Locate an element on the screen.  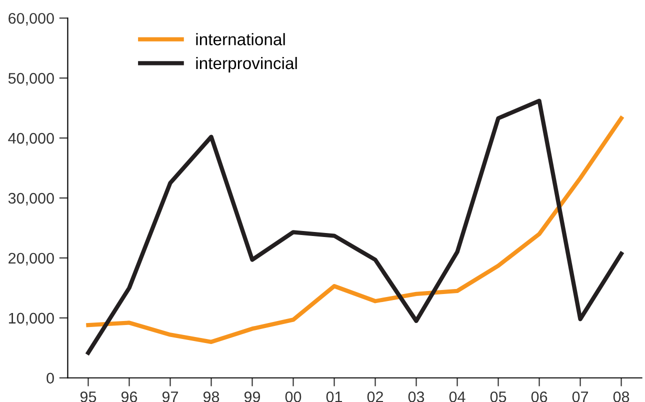
x-tick-label: 96 is located at coordinates (129, 396).